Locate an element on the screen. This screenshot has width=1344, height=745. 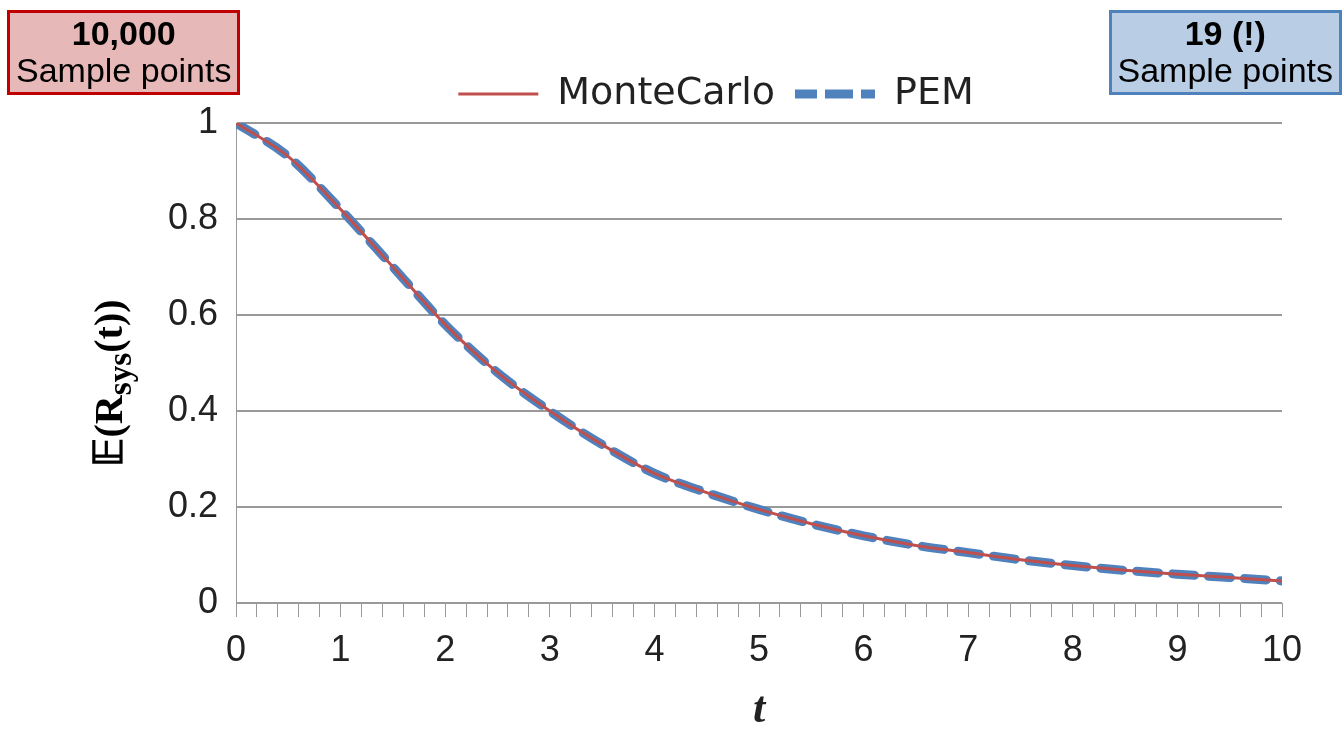
legend-label: MonteCarlo is located at coordinates (666, 90).